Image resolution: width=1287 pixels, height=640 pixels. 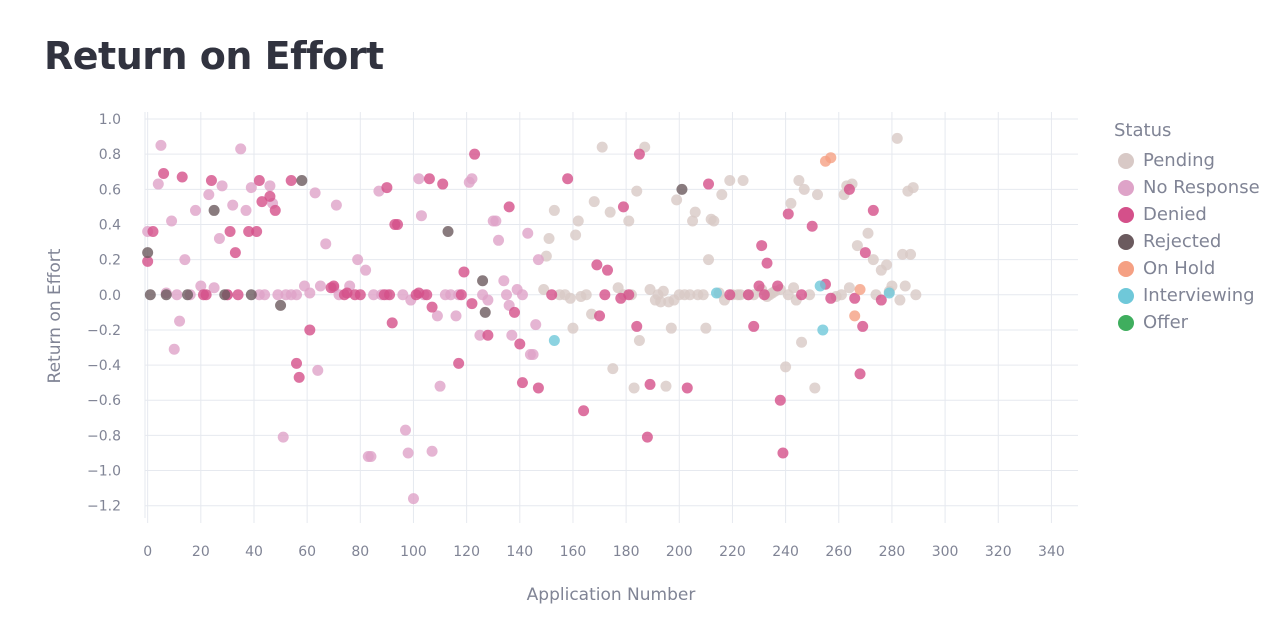 What do you see at coordinates (1187, 187) in the screenshot?
I see `legend-item-no-response: No Response` at bounding box center [1187, 187].